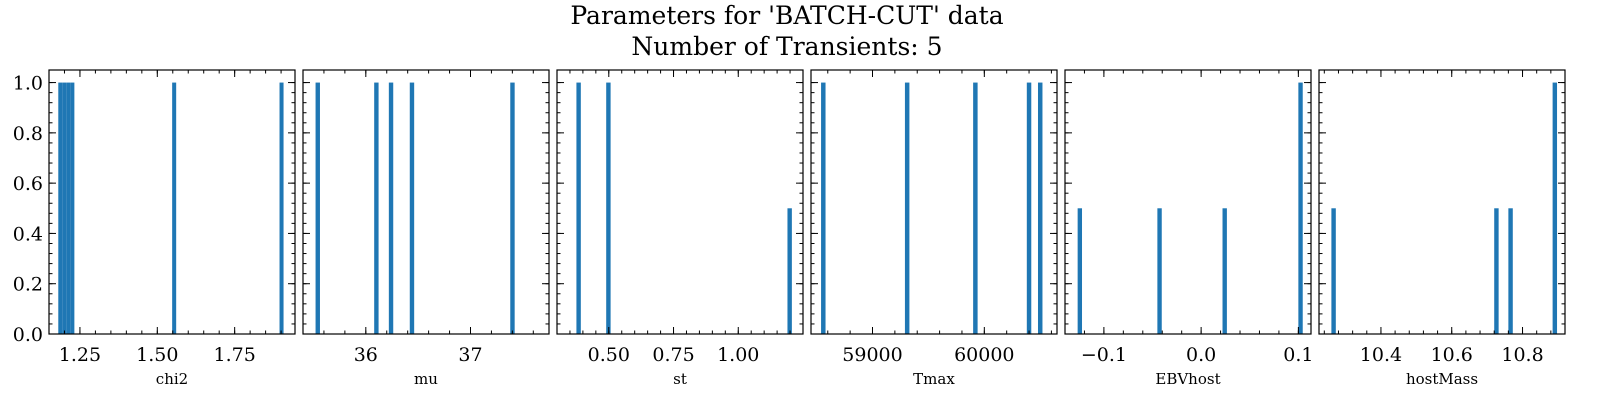 This screenshot has height=400, width=1600. What do you see at coordinates (172, 379) in the screenshot?
I see `x-axis-label: chi2` at bounding box center [172, 379].